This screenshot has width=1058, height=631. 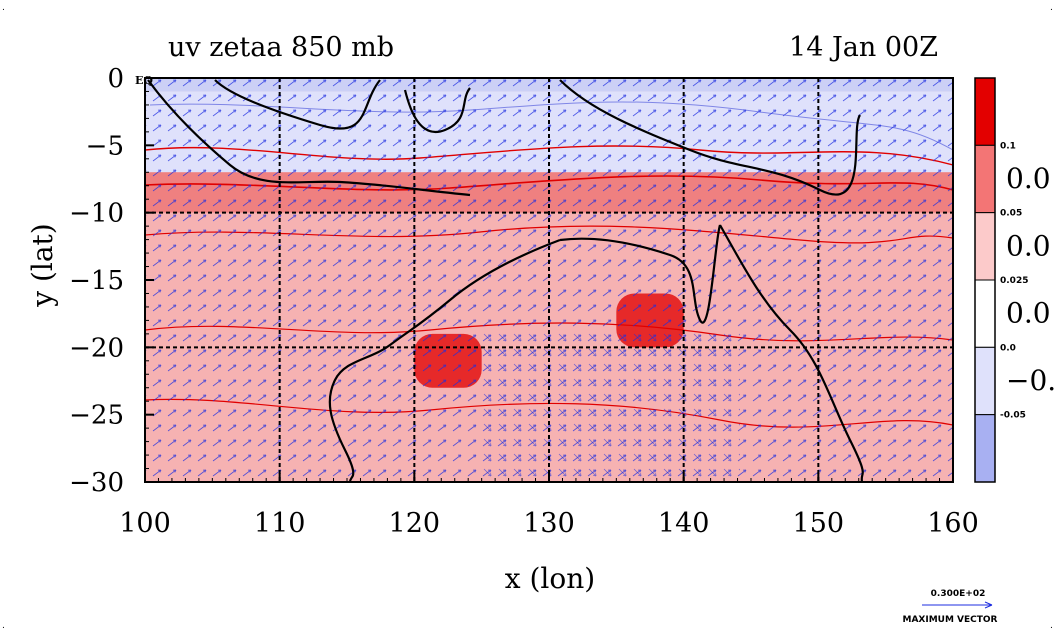 I want to click on vector-legend: 0.300E+02 MAXIMUM VECTOR, so click(x=949, y=607).